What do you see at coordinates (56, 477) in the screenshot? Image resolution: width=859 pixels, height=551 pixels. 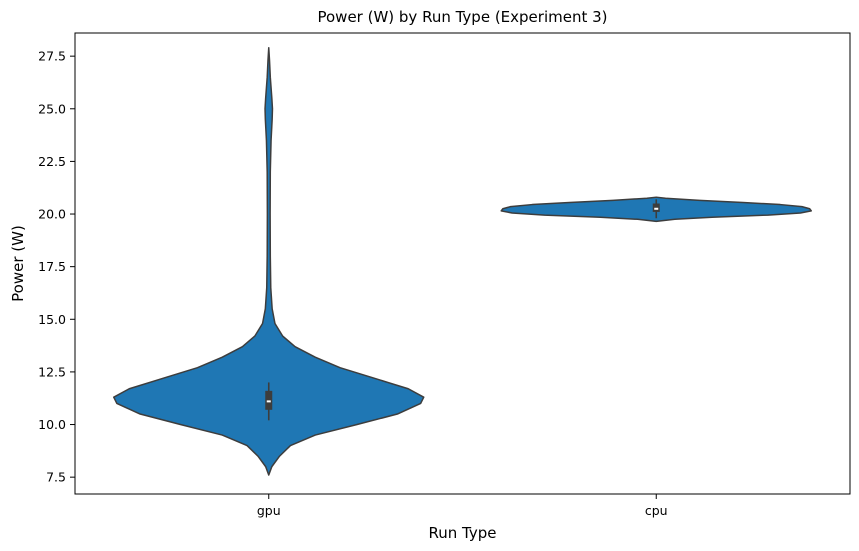 I see `y-tick-label: 7.5` at bounding box center [56, 477].